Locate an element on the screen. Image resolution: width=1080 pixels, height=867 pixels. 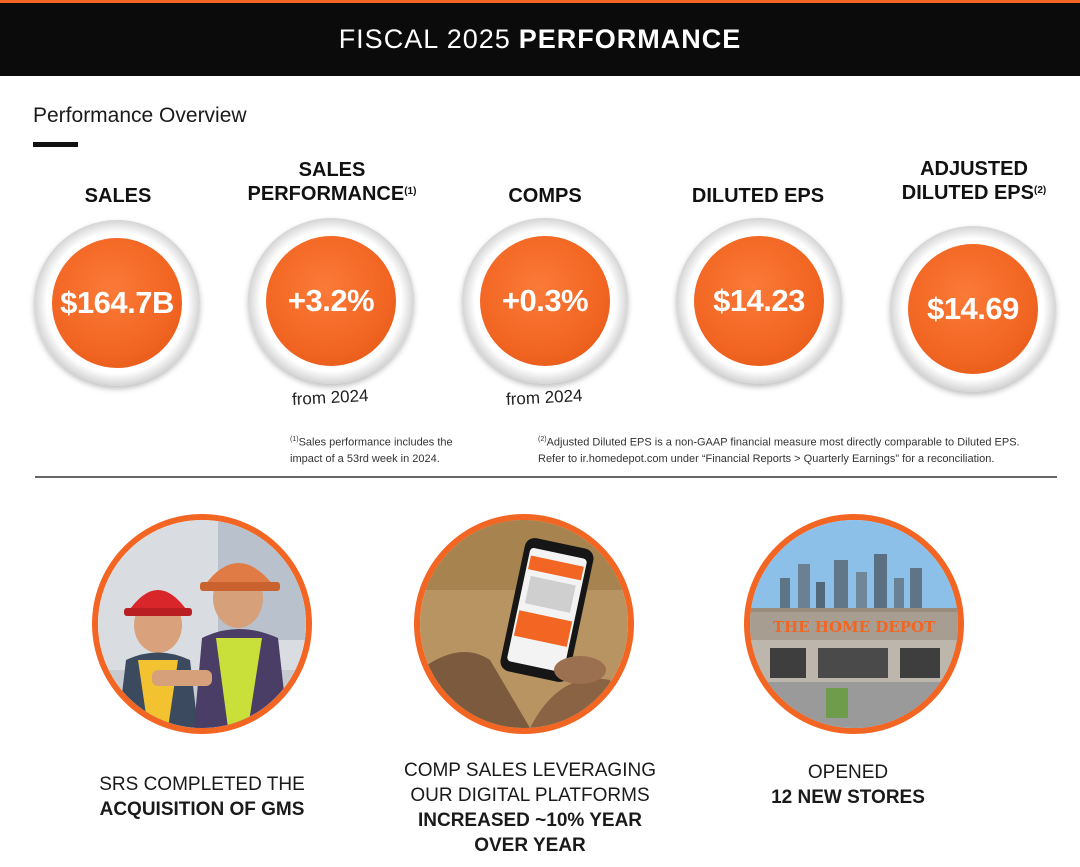
stat-ring-diluted-eps: $14.23 is located at coordinates (759, 301).